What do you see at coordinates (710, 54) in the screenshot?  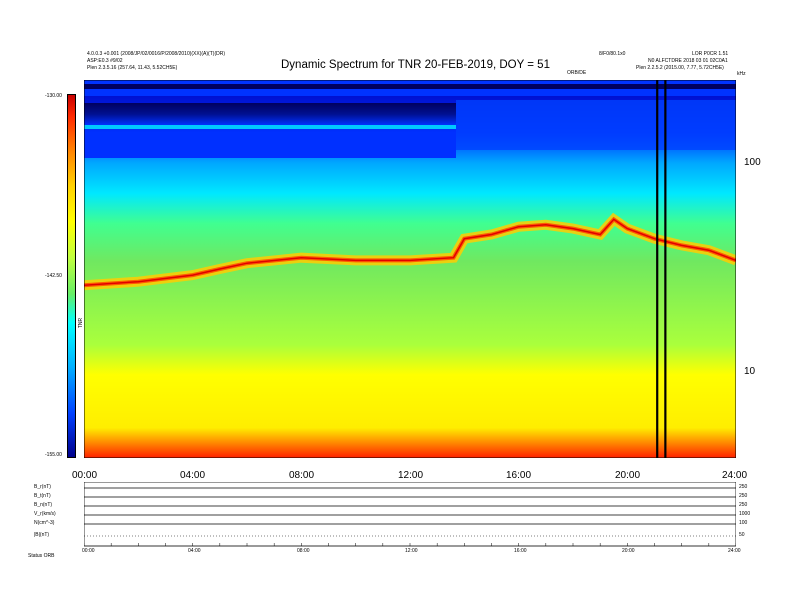 I see `header-right-line2: LOR P0CR 1.51` at bounding box center [710, 54].